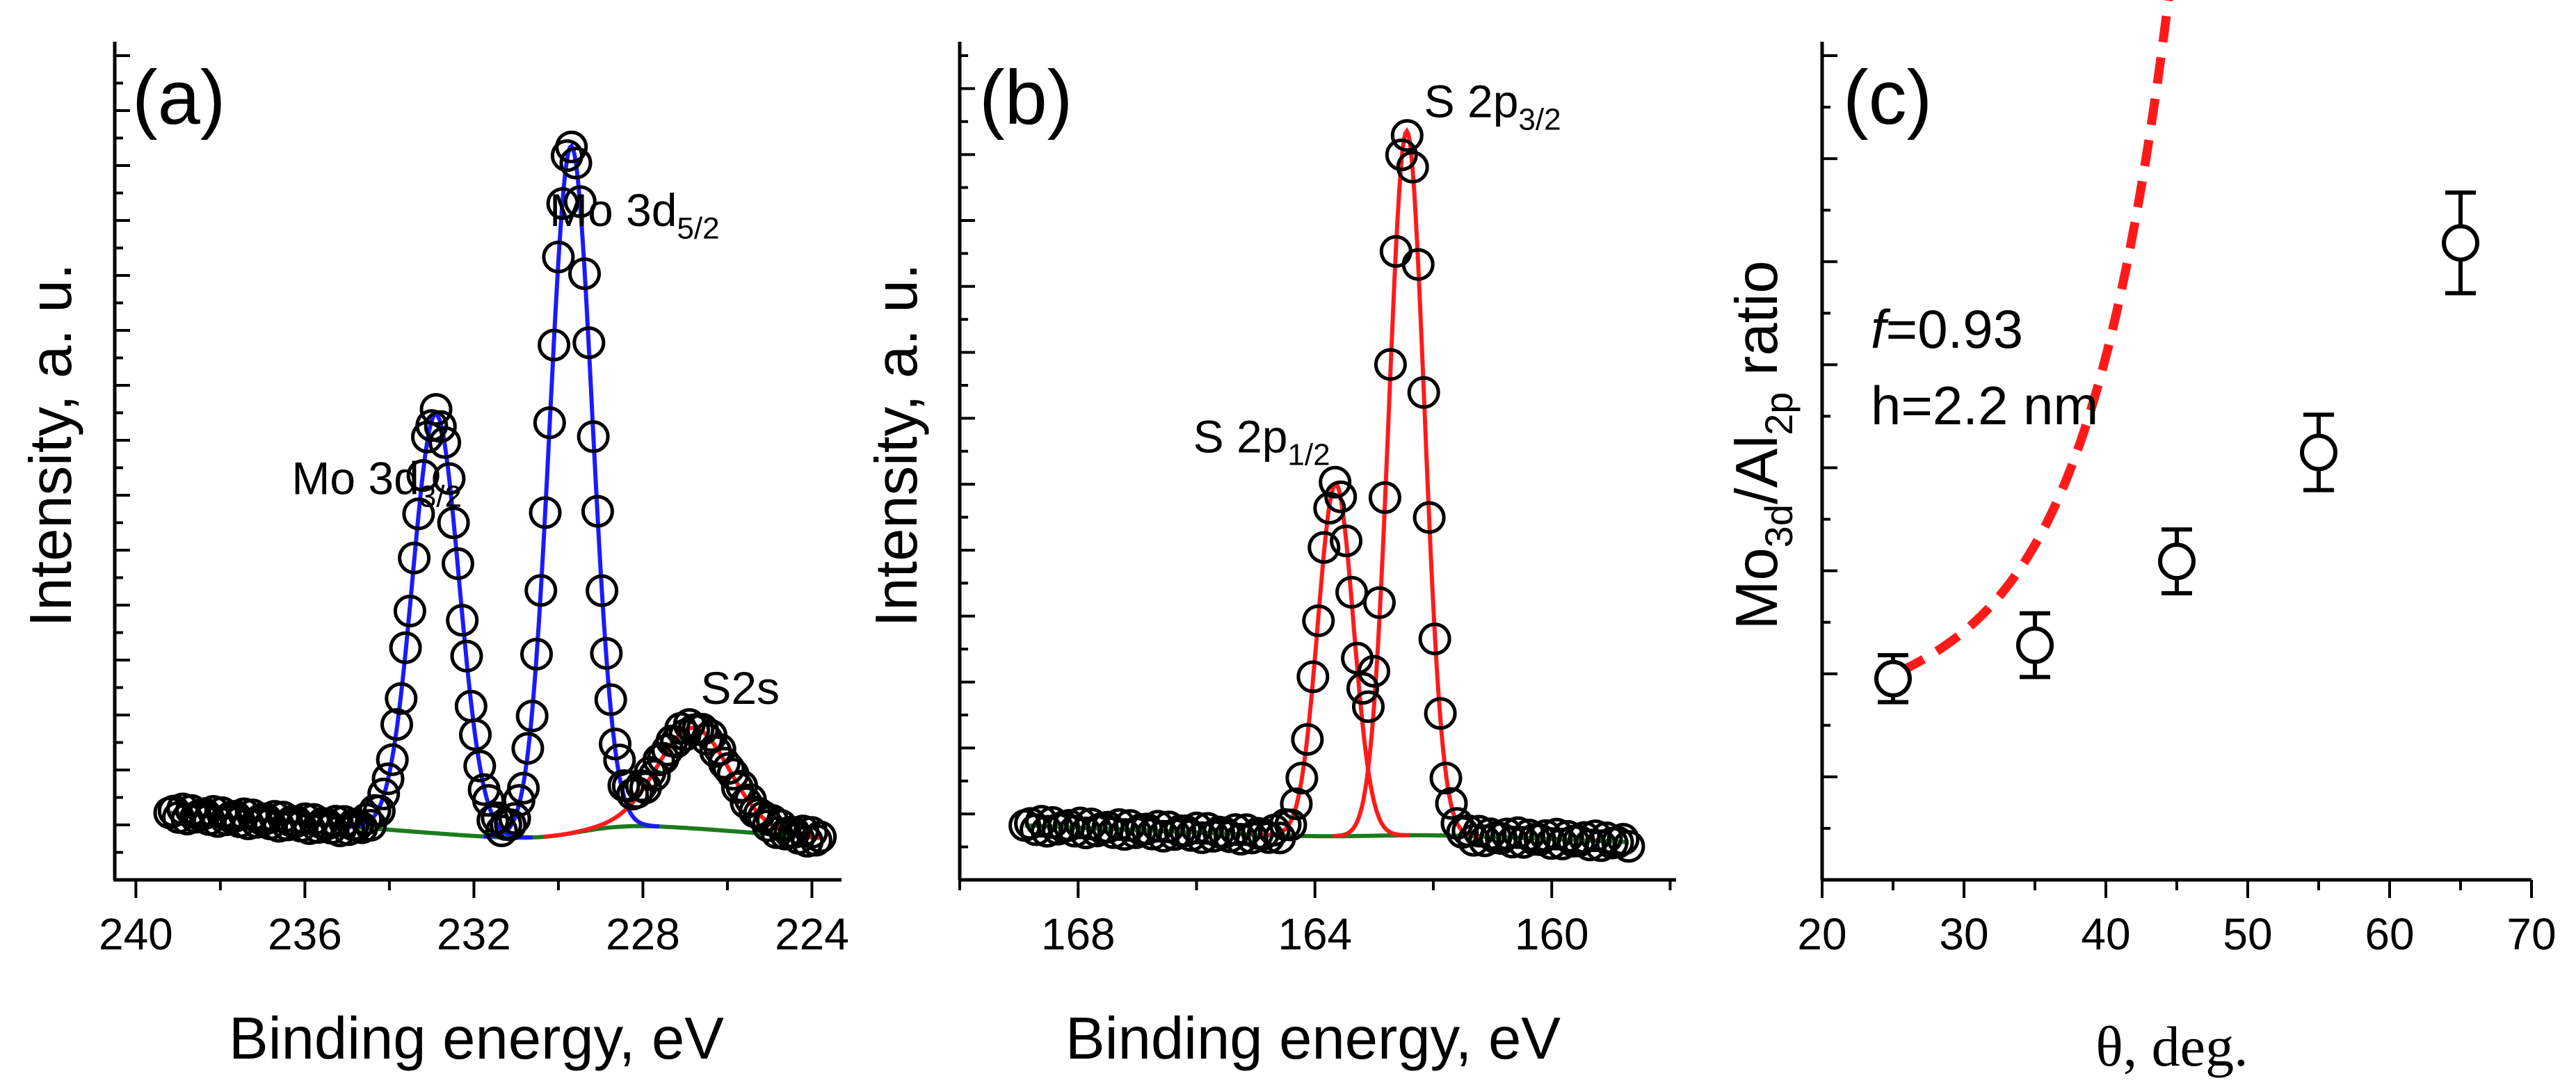  What do you see at coordinates (51, 445) in the screenshot?
I see `panel-a-ylabel: Intensity, a. u.` at bounding box center [51, 445].